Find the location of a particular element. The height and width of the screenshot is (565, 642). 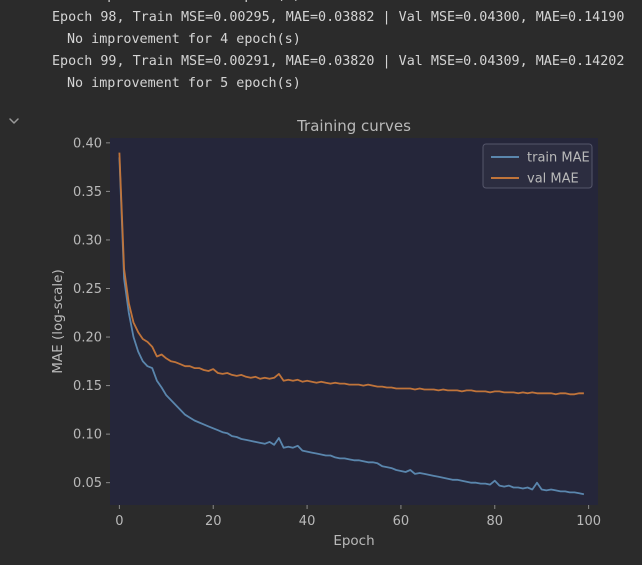

x-tick-label: 100 is located at coordinates (588, 521).